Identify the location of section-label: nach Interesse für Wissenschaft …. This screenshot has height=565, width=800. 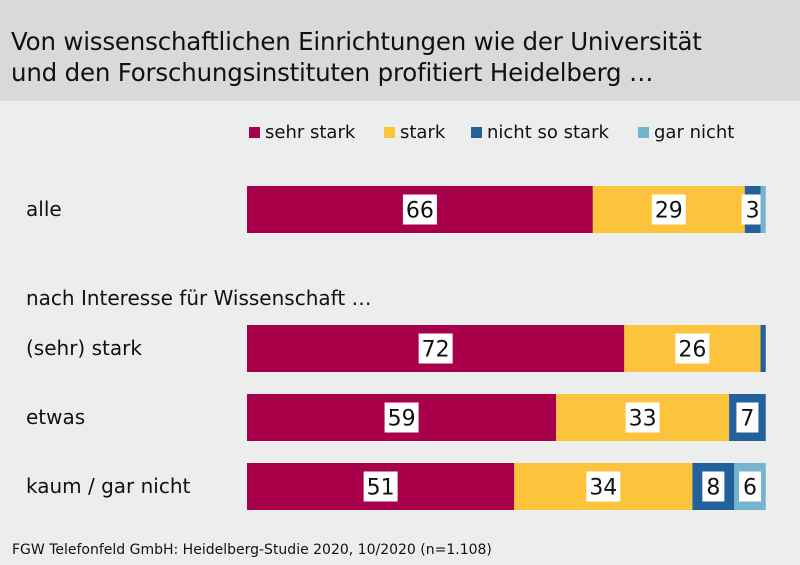
(199, 298).